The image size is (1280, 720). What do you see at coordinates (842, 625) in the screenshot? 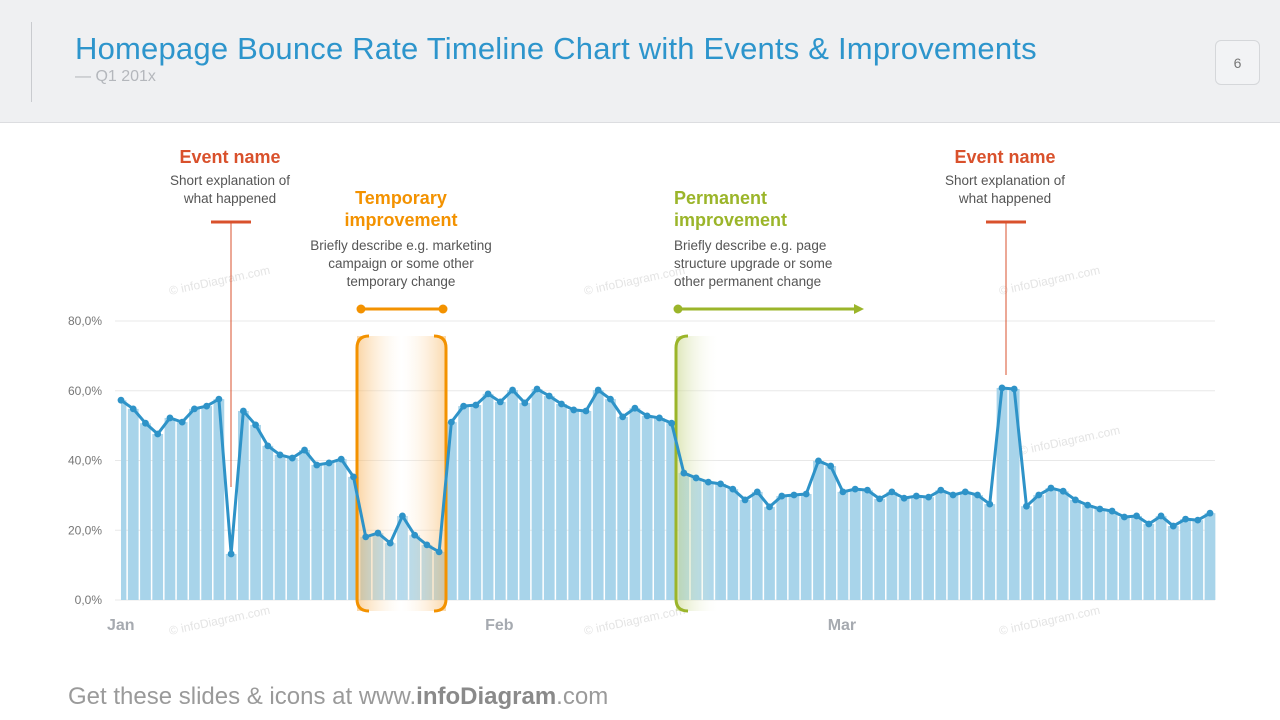
I see `x-month-label: Mar` at bounding box center [842, 625].